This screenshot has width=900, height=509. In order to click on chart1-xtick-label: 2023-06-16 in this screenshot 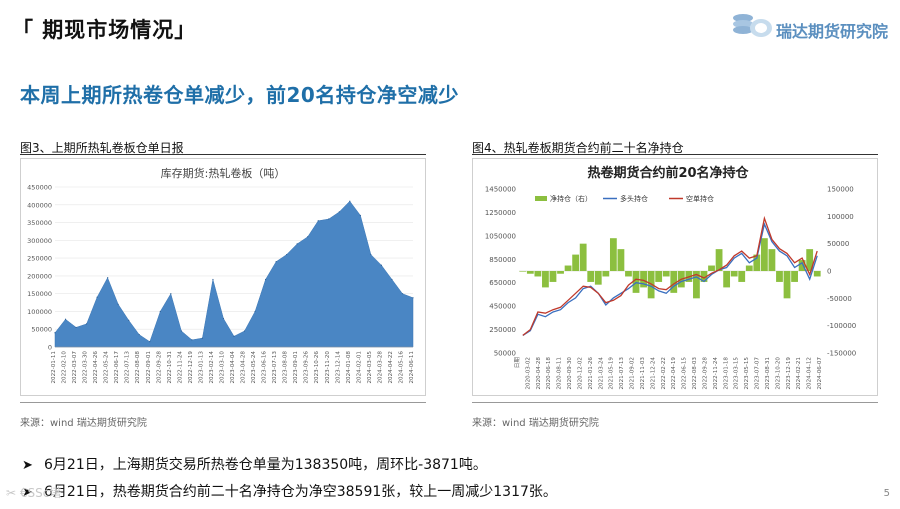, I will do `click(265, 367)`.